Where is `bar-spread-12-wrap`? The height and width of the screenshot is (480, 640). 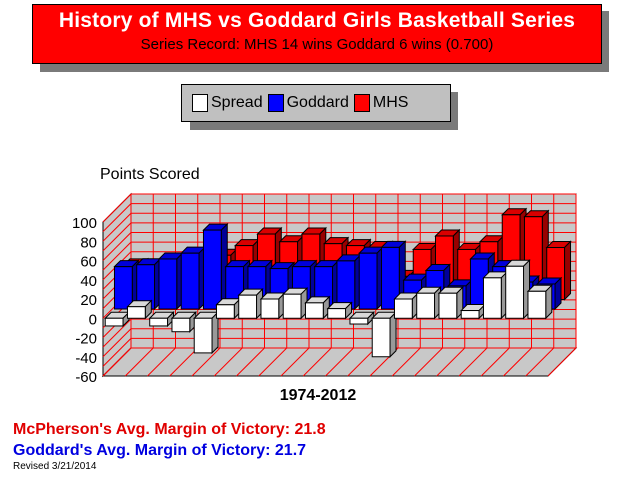 bar-spread-12-wrap is located at coordinates (384, 334).